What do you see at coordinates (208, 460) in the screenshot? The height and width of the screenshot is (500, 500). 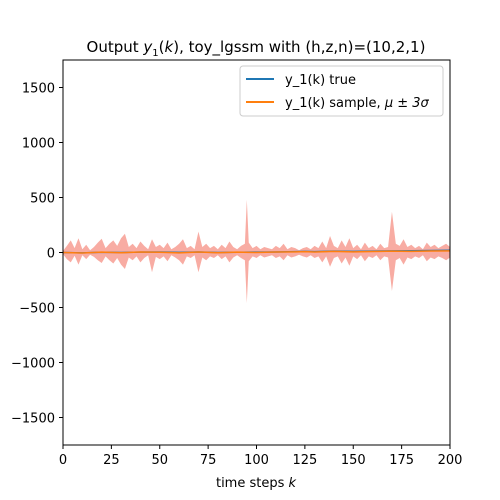 I see `x-tick-label: 75` at bounding box center [208, 460].